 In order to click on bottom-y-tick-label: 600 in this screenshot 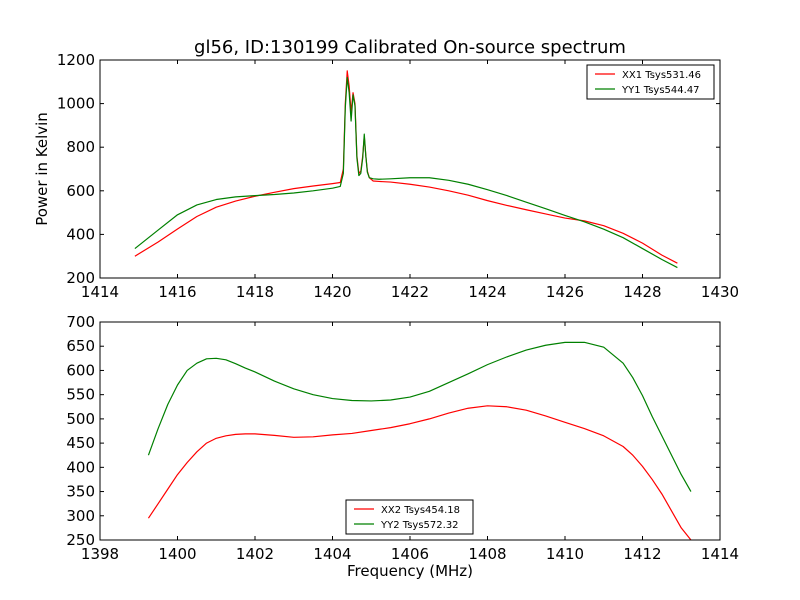, I will do `click(80, 370)`.